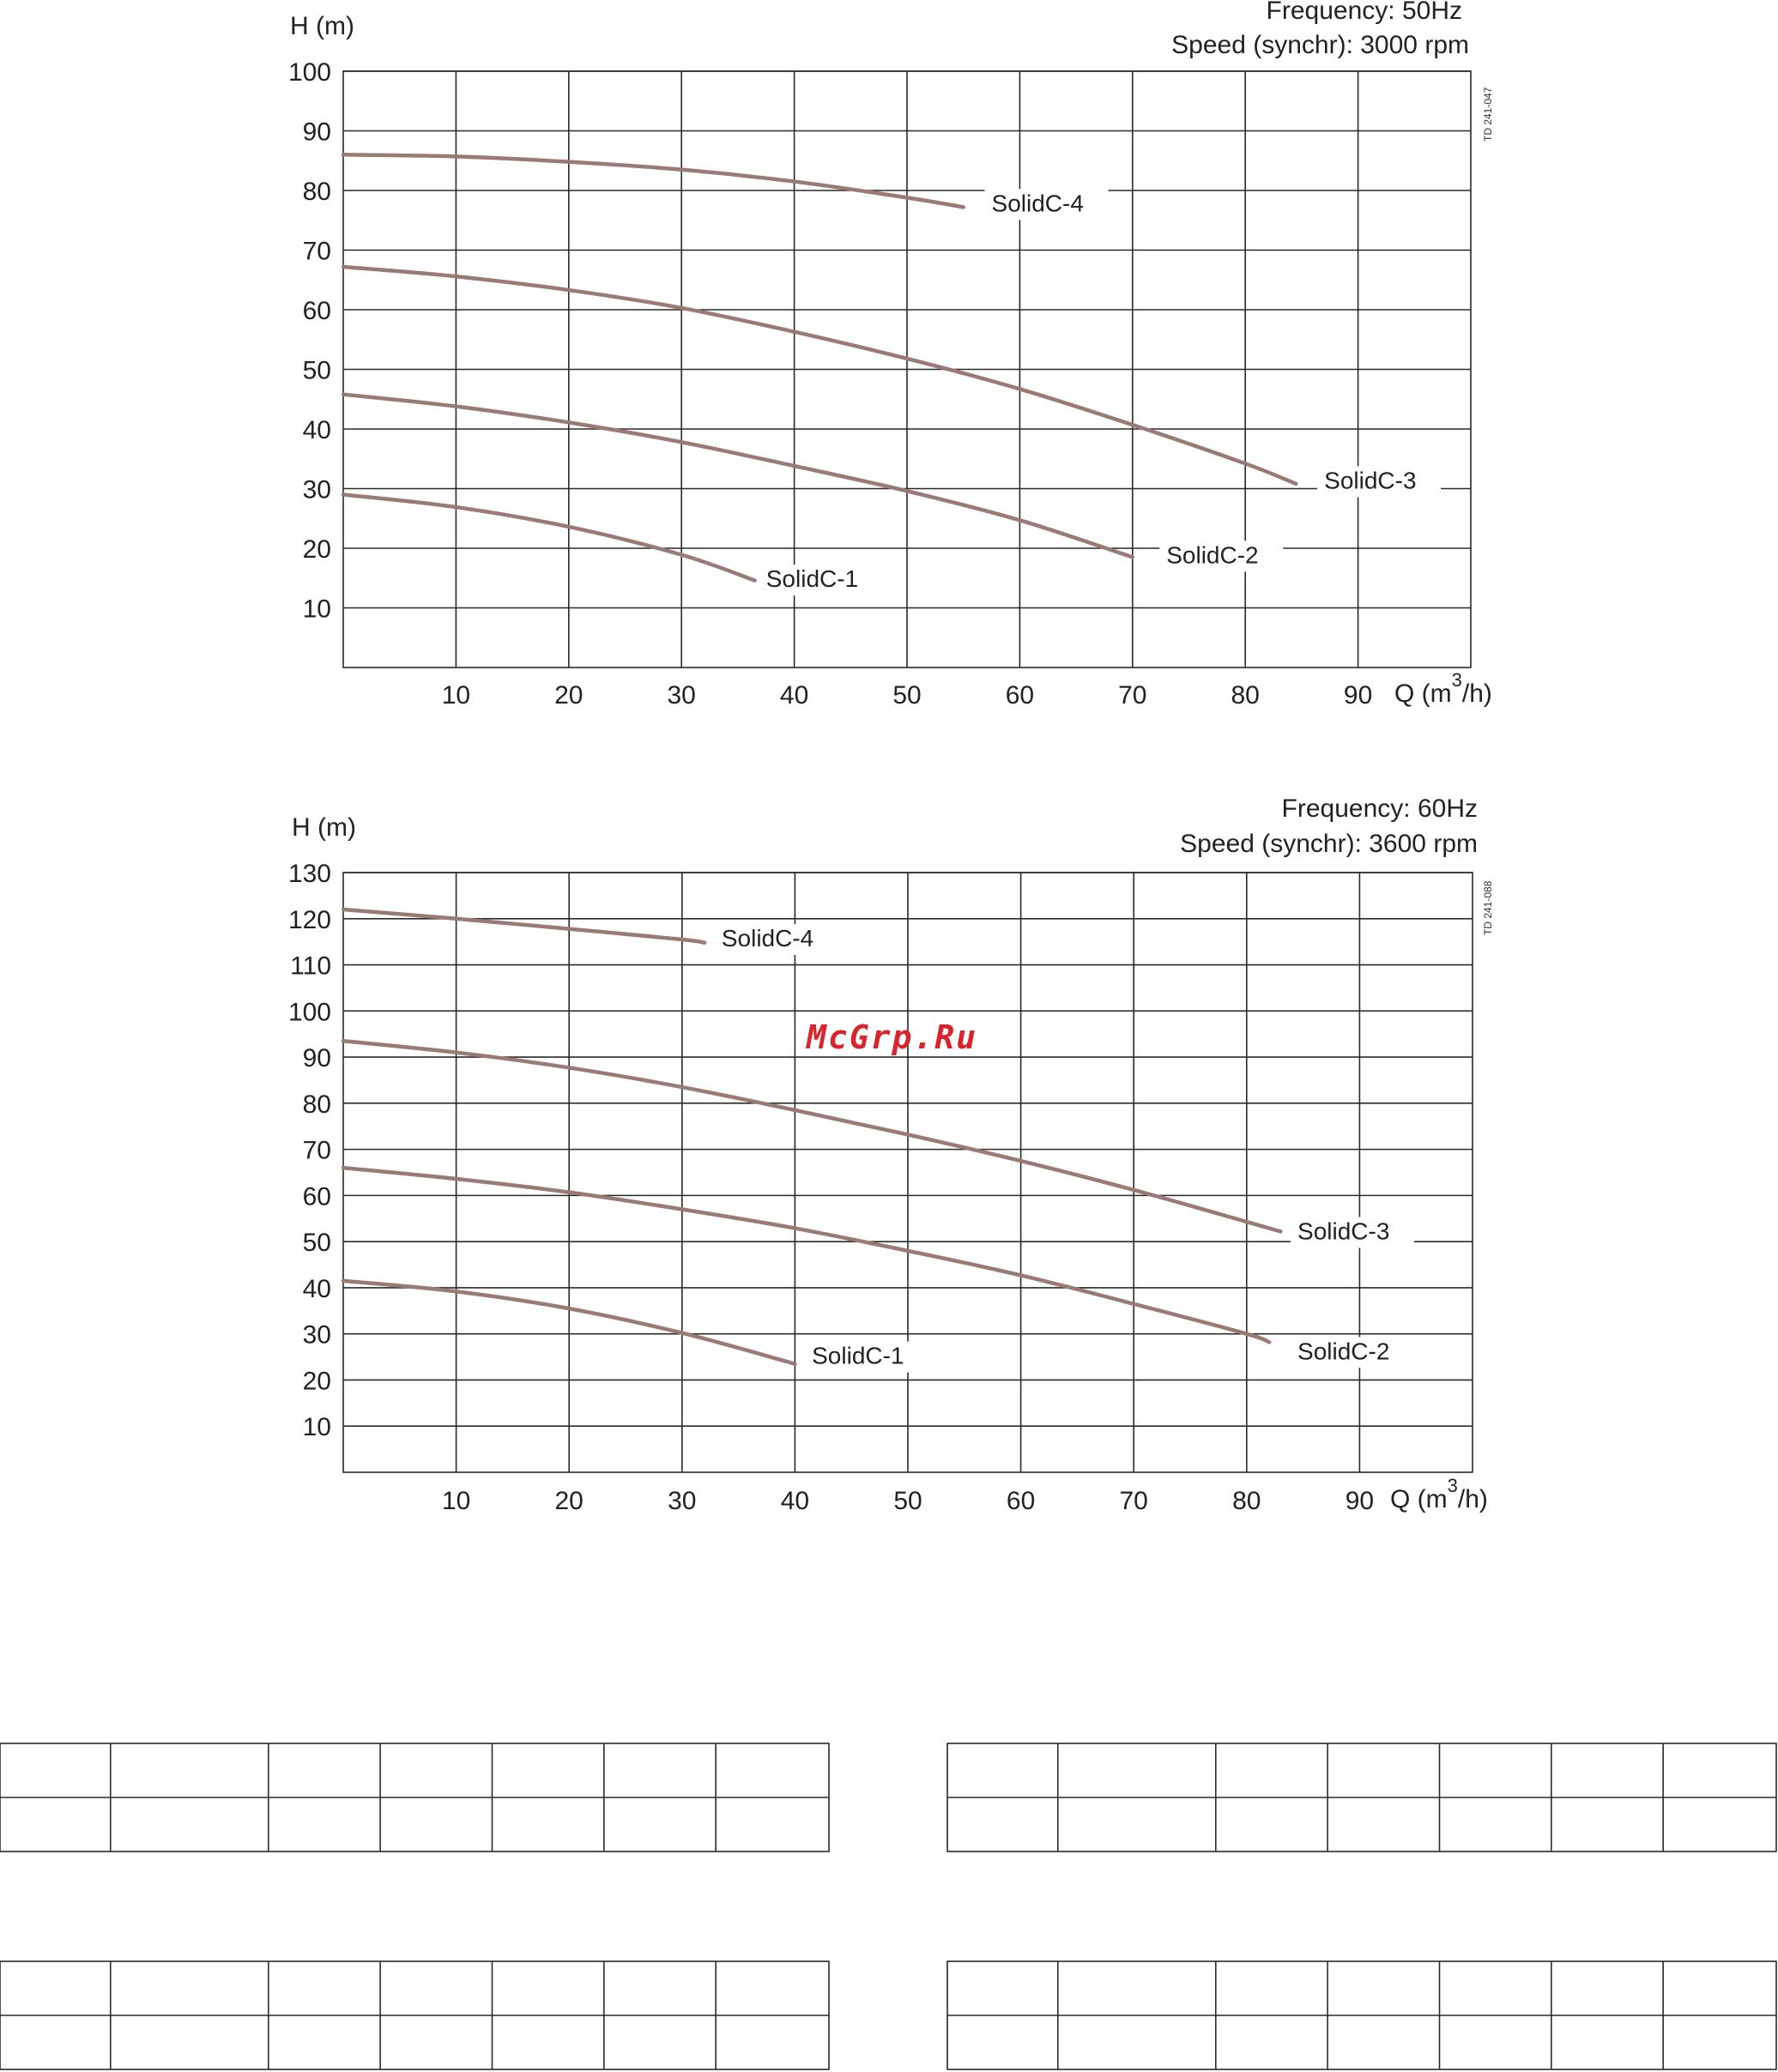 This screenshot has width=1778, height=2072. What do you see at coordinates (1488, 114) in the screenshot?
I see `drawing-code: TD 241-047` at bounding box center [1488, 114].